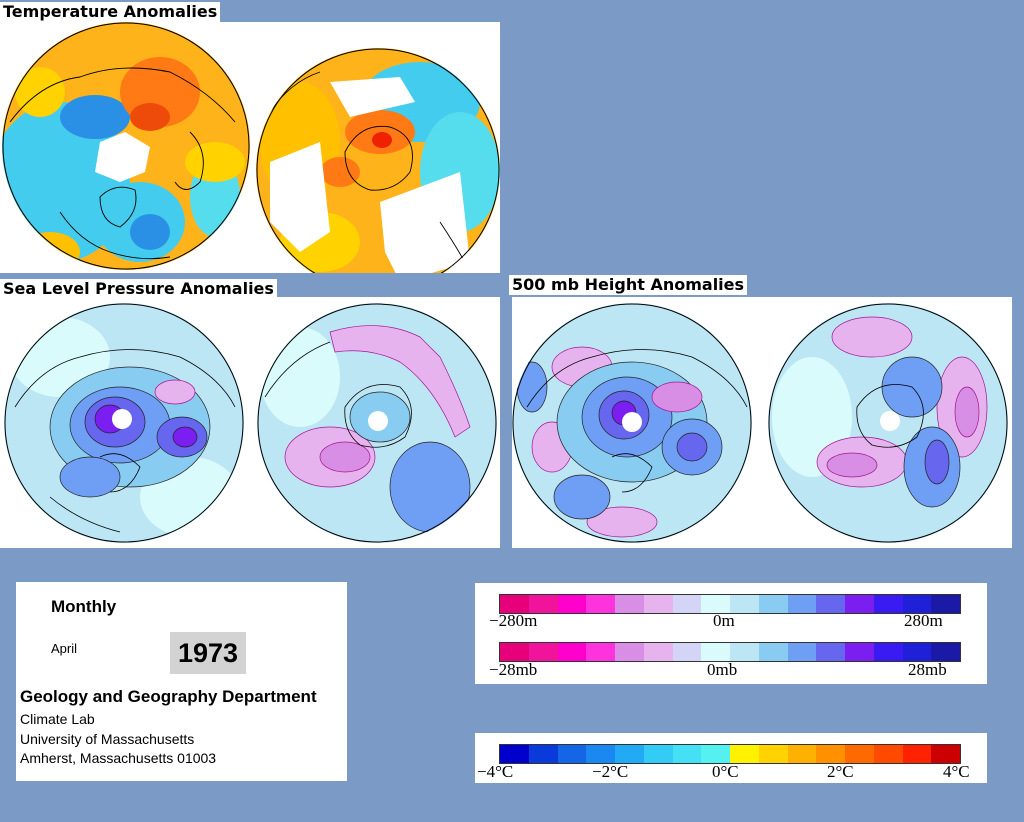 The height and width of the screenshot is (822, 1024). Describe the element at coordinates (377, 423) in the screenshot. I see `slp-south-globe` at that location.